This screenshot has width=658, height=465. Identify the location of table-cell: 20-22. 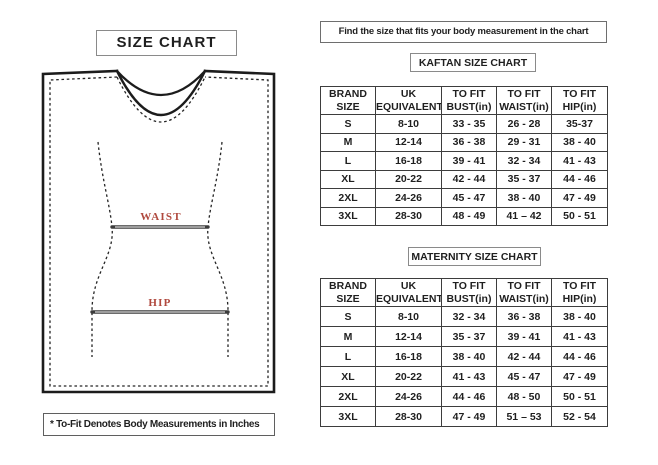
(408, 179).